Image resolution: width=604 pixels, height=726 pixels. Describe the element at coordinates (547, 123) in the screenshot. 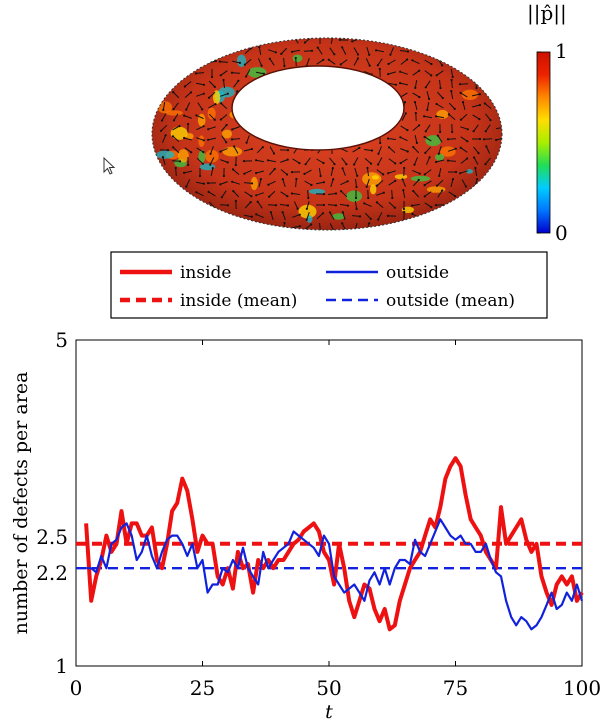

I see `colorbar: ||p̂|| 1 0` at that location.